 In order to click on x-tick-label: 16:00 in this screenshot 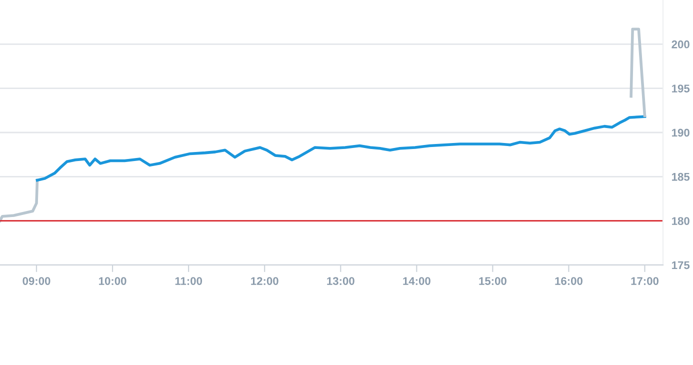, I will do `click(568, 281)`.